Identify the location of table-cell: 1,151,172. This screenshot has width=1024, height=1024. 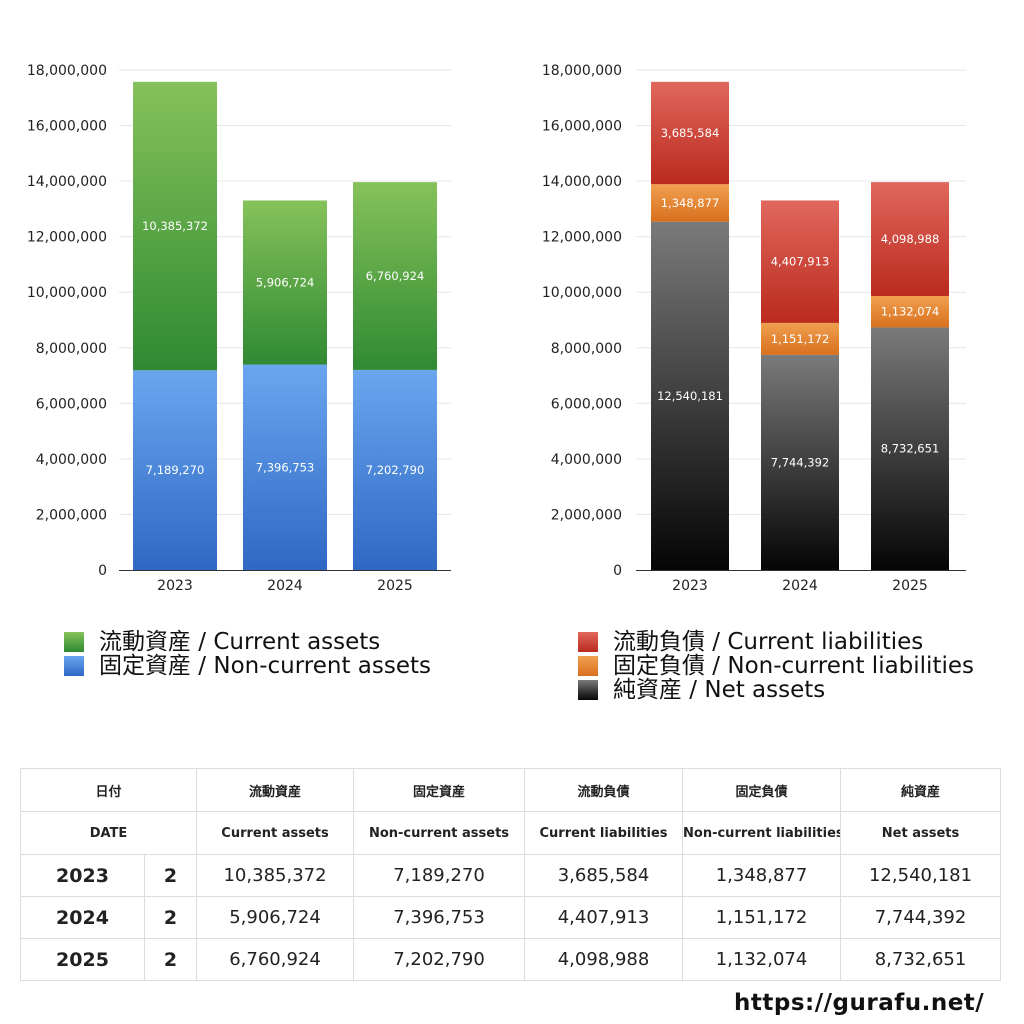
(762, 917).